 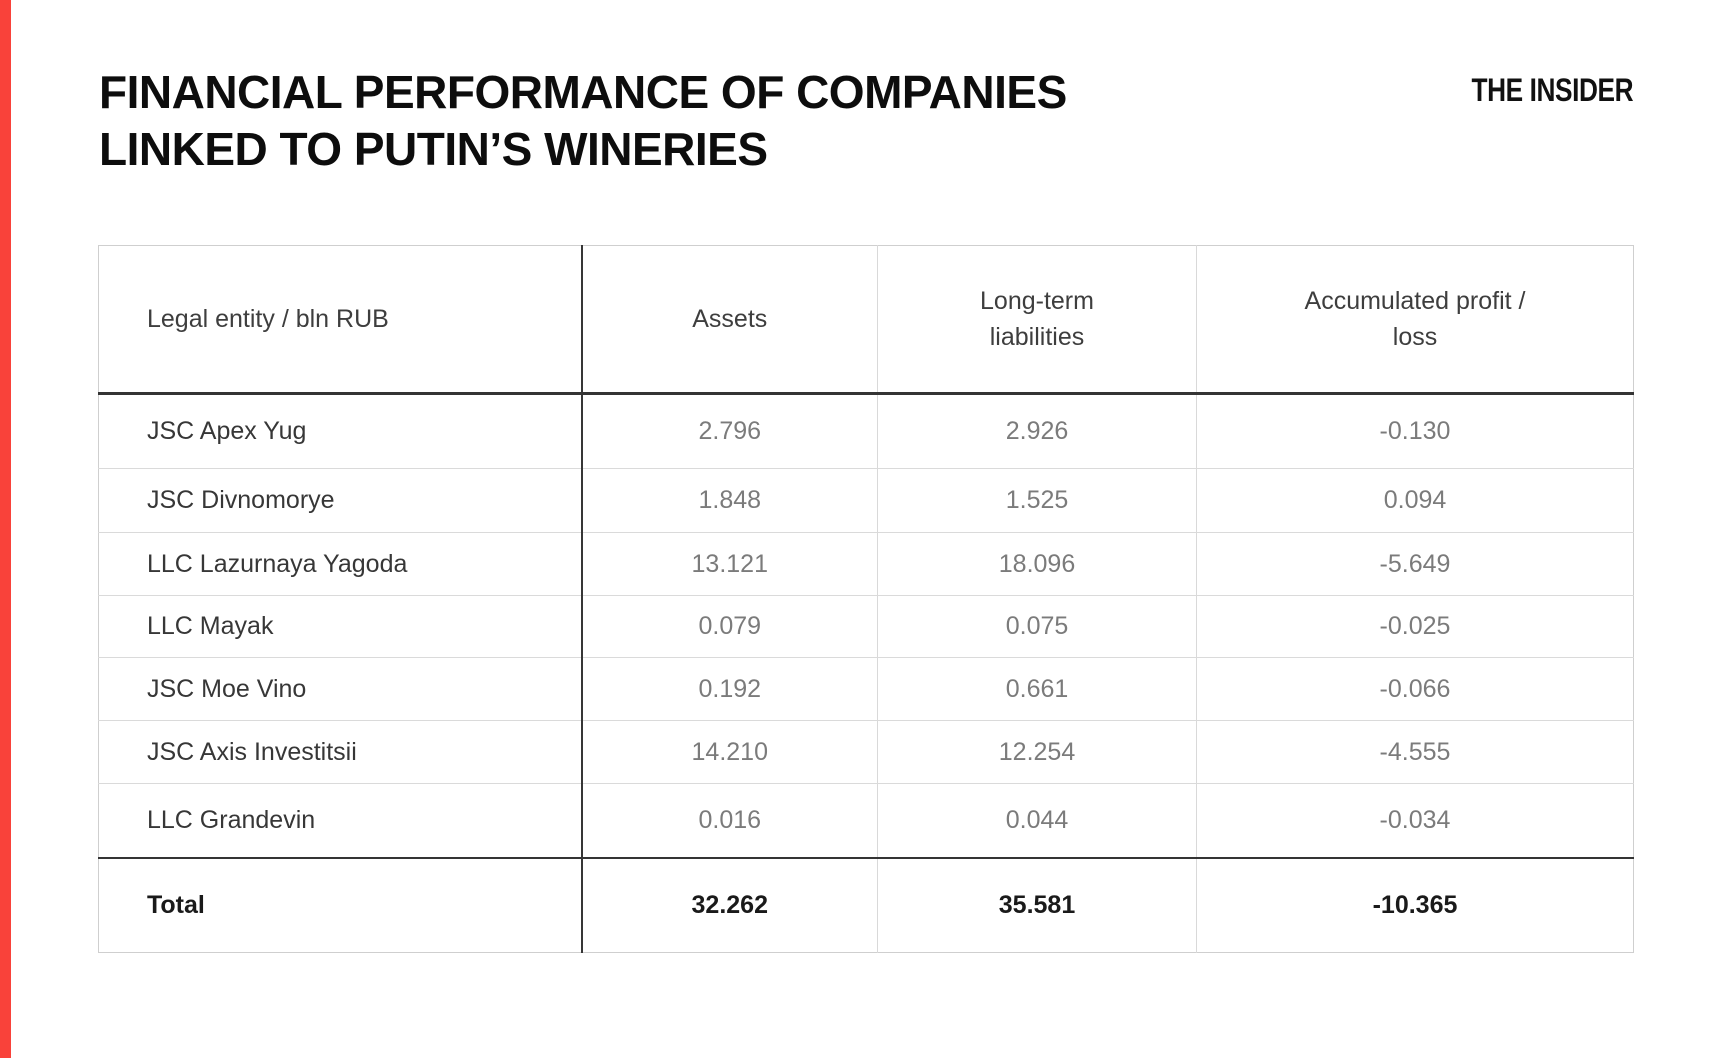 What do you see at coordinates (340, 320) in the screenshot?
I see `col-header-legal-entity: Legal entity / bln RUB` at bounding box center [340, 320].